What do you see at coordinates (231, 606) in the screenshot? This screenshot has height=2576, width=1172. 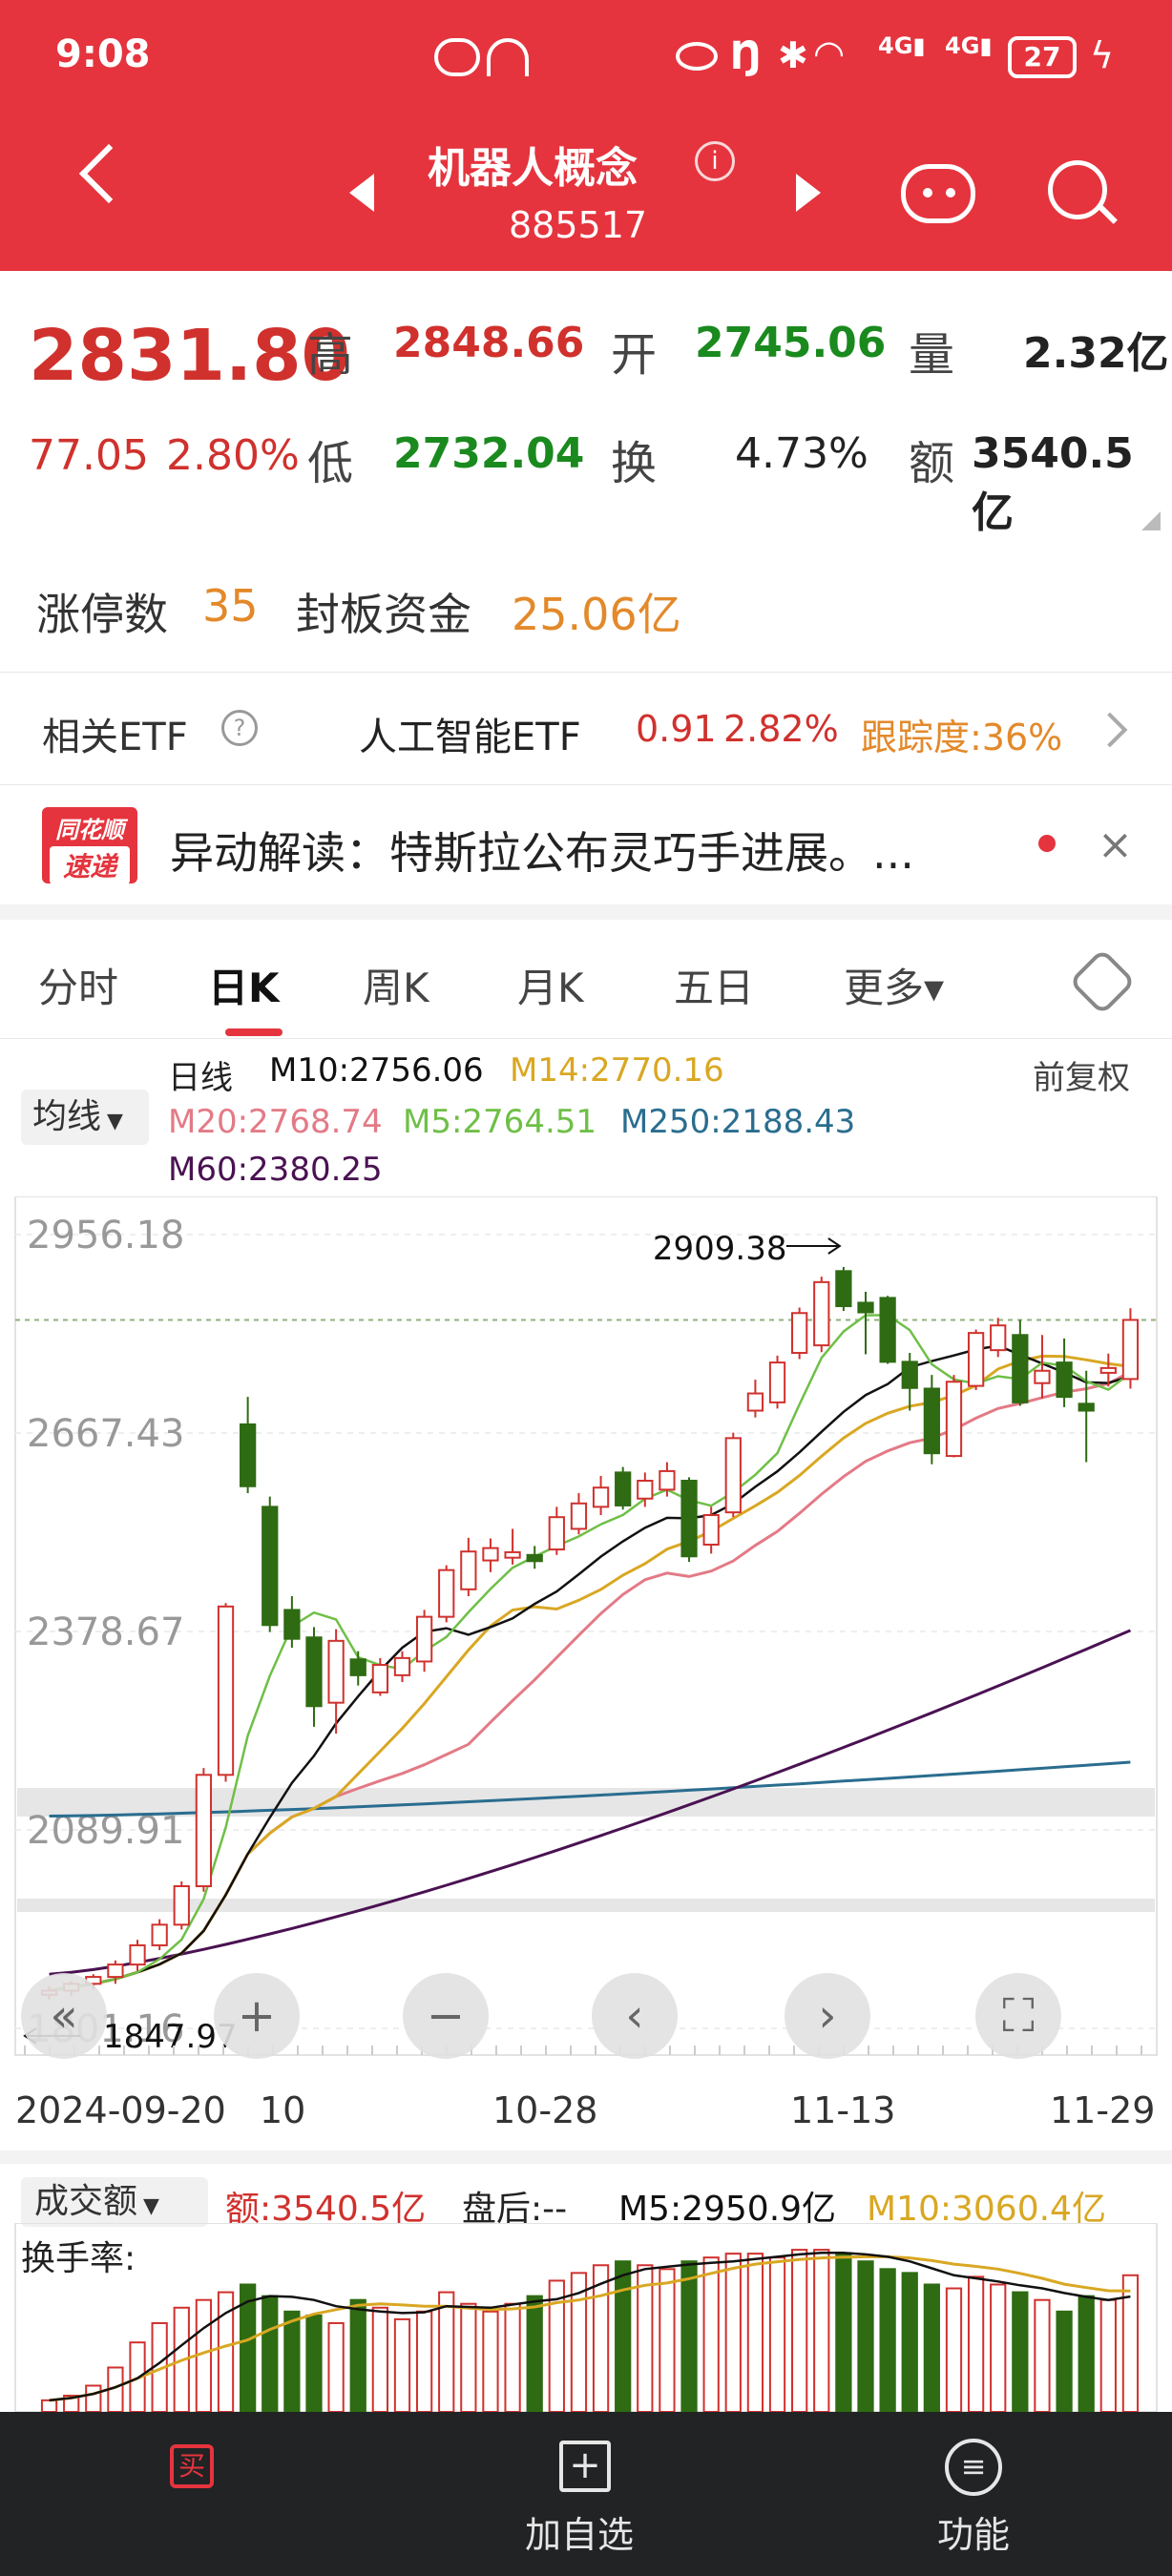 I see `limit-up-count: 35` at bounding box center [231, 606].